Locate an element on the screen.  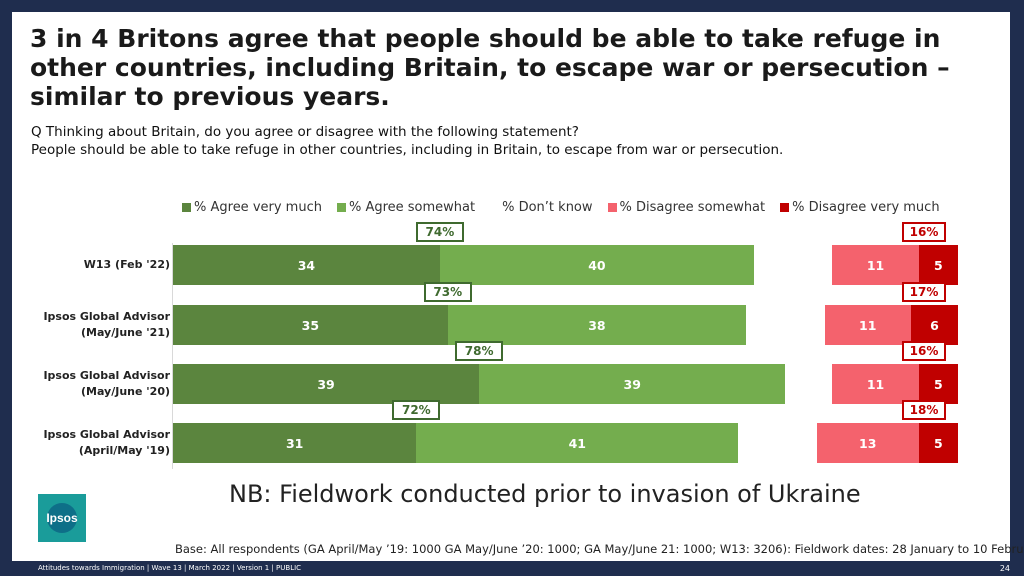
data-label: 41 is located at coordinates (577, 443).